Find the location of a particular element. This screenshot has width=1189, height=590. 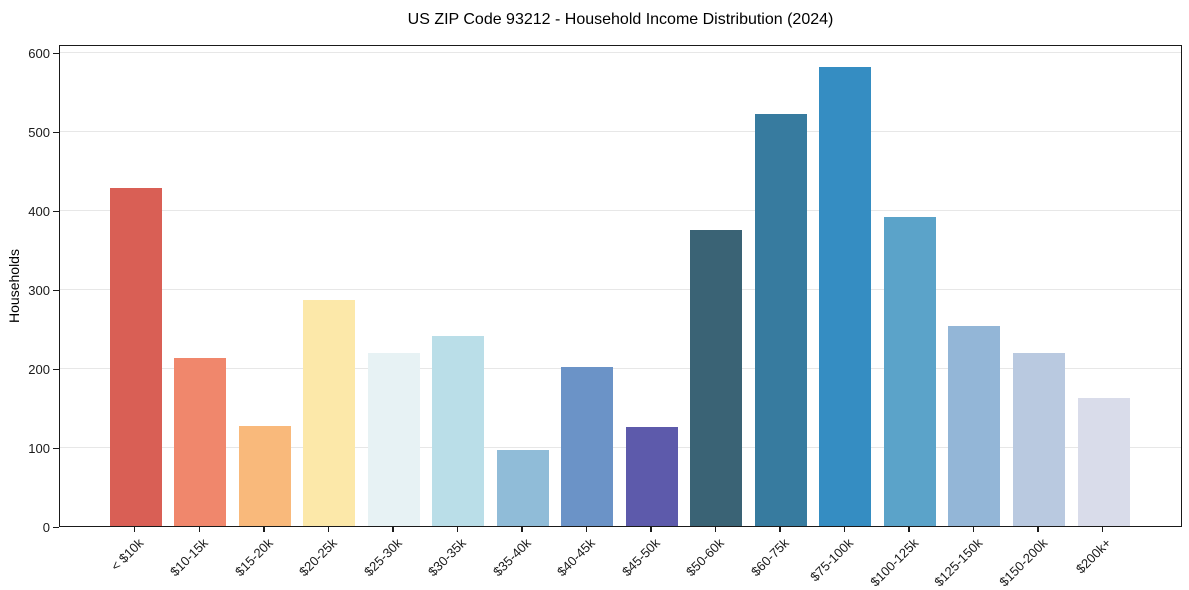

x-tick-$50-60k is located at coordinates (715, 529).